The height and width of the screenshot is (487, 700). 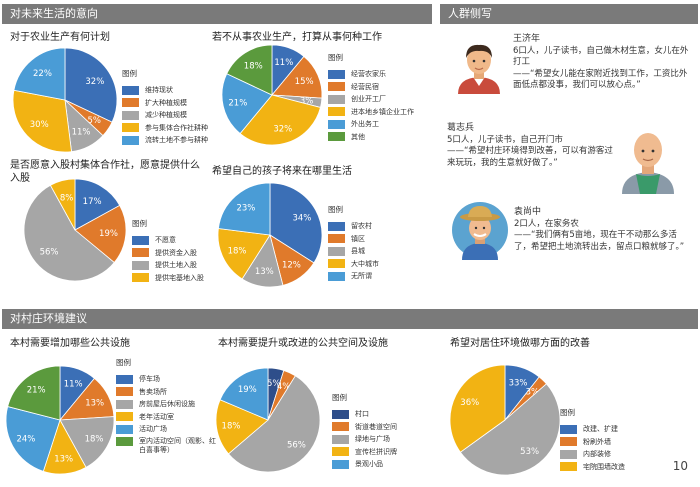 I want to click on pie-kids: 34% 12% 13% 18% 23%, so click(x=270, y=235).